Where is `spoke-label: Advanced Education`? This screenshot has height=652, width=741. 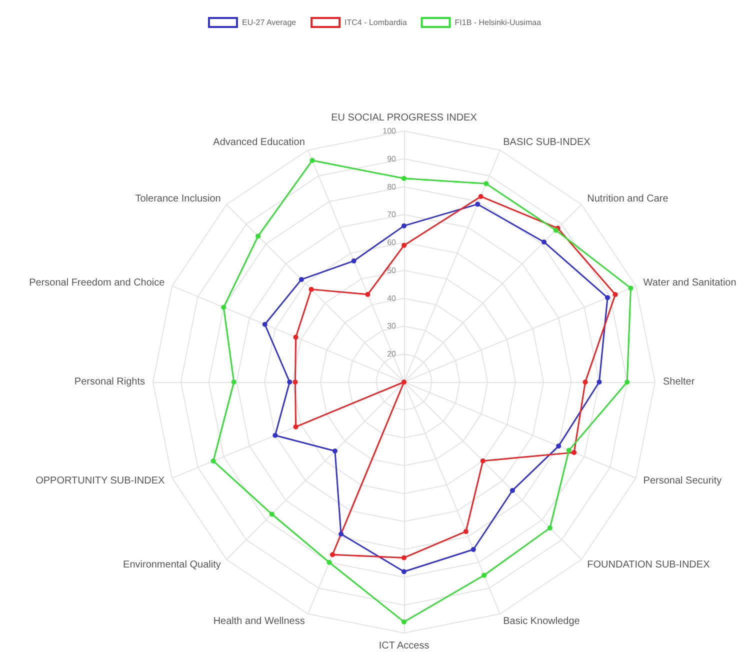
spoke-label: Advanced Education is located at coordinates (259, 142).